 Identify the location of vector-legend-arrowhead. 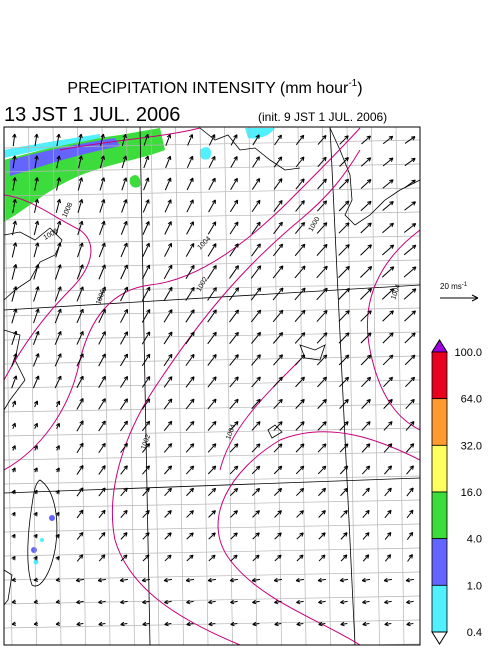
(475, 298).